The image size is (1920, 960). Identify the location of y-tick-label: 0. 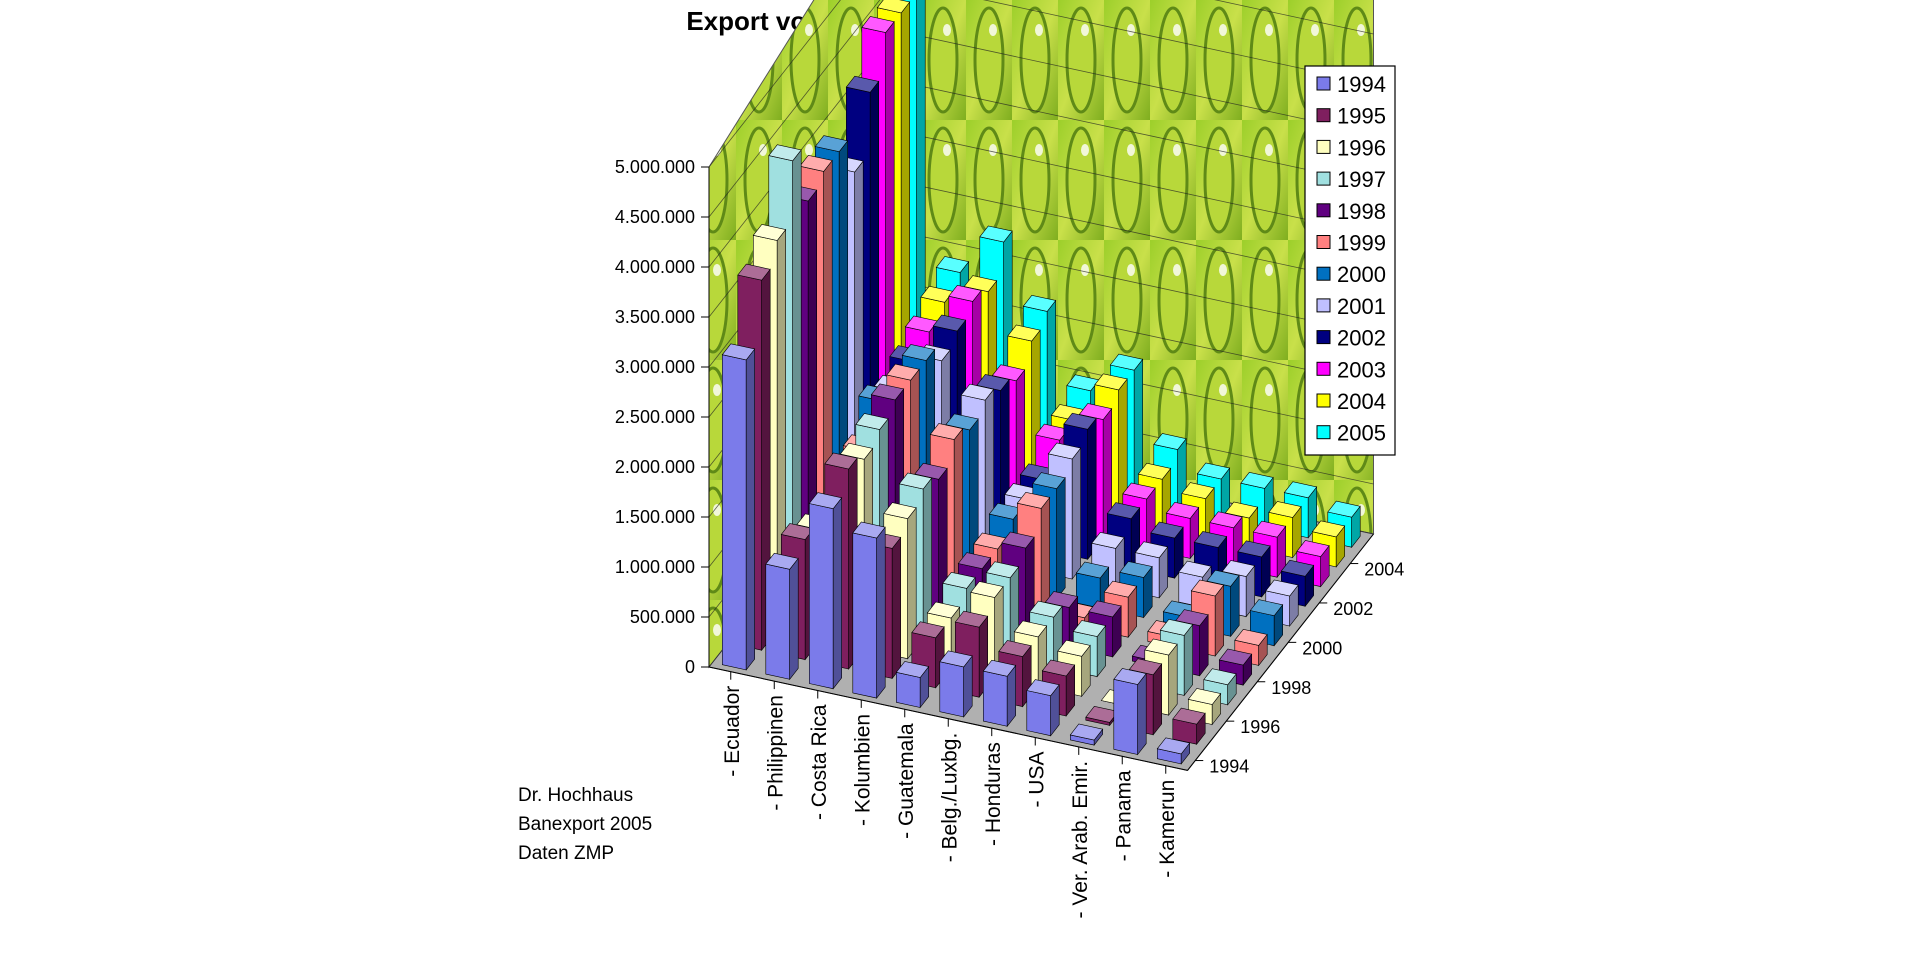
(690, 667).